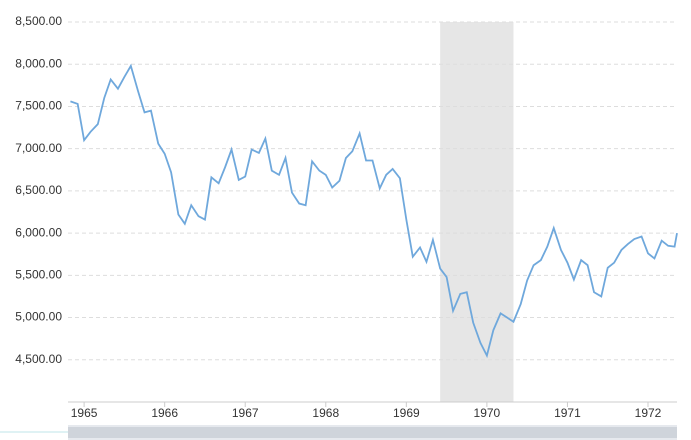  What do you see at coordinates (38, 148) in the screenshot?
I see `y-tick-label: 7,000.00` at bounding box center [38, 148].